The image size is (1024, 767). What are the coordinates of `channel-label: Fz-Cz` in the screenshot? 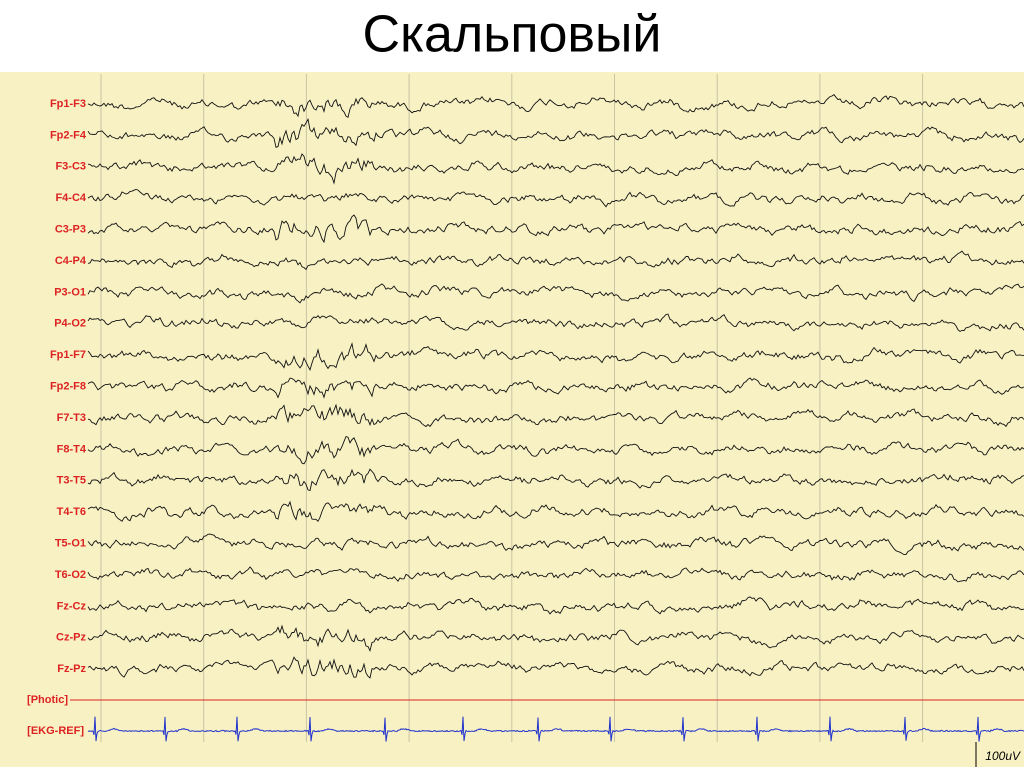 It's located at (72, 606).